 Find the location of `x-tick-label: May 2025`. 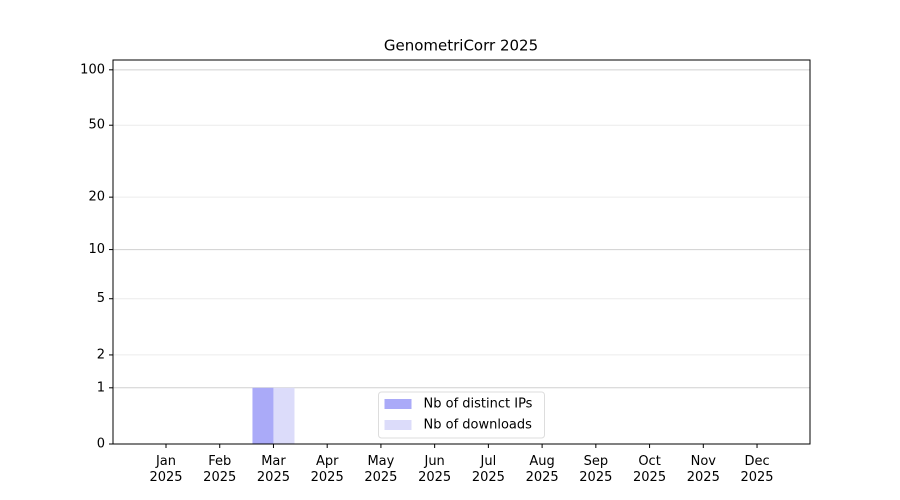

x-tick-label: May 2025 is located at coordinates (380, 469).